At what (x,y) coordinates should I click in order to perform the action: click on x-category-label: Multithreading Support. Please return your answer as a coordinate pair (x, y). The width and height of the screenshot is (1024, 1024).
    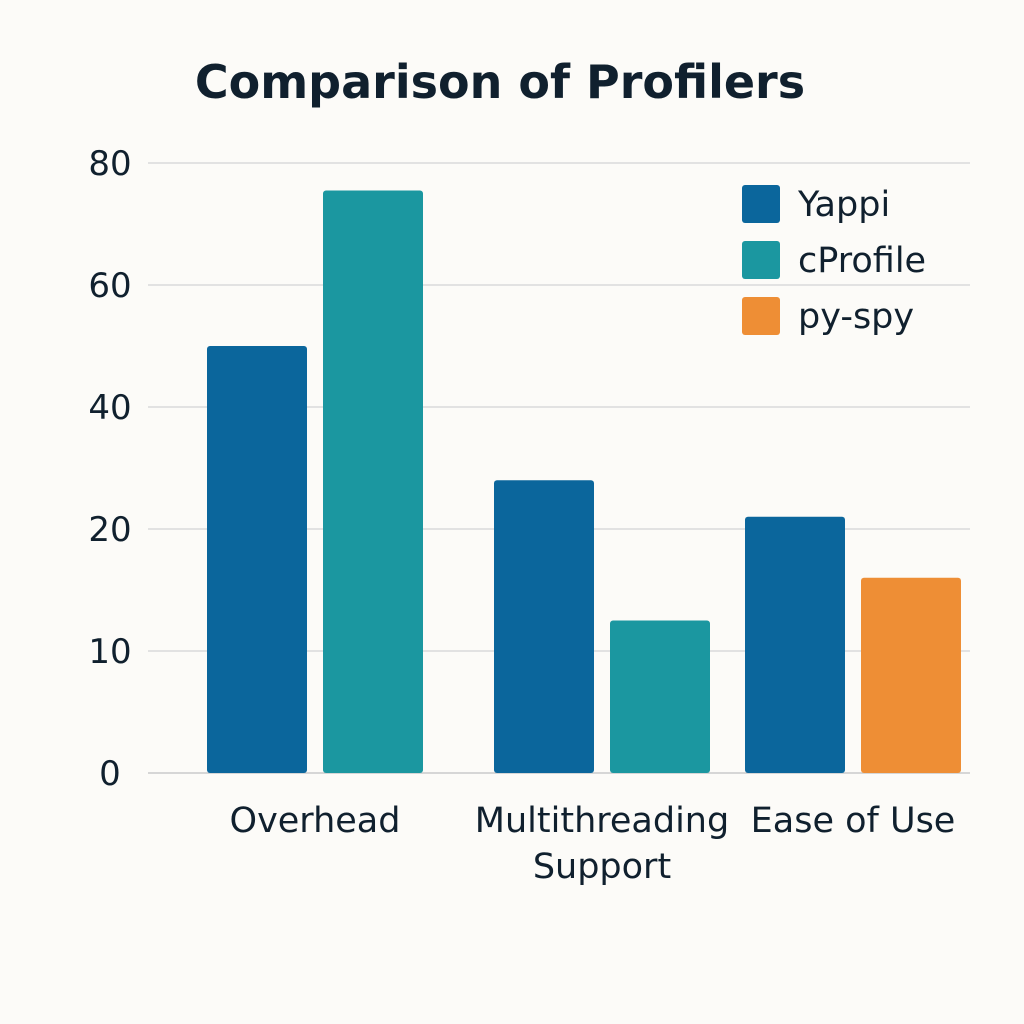
    Looking at the image, I should click on (602, 844).